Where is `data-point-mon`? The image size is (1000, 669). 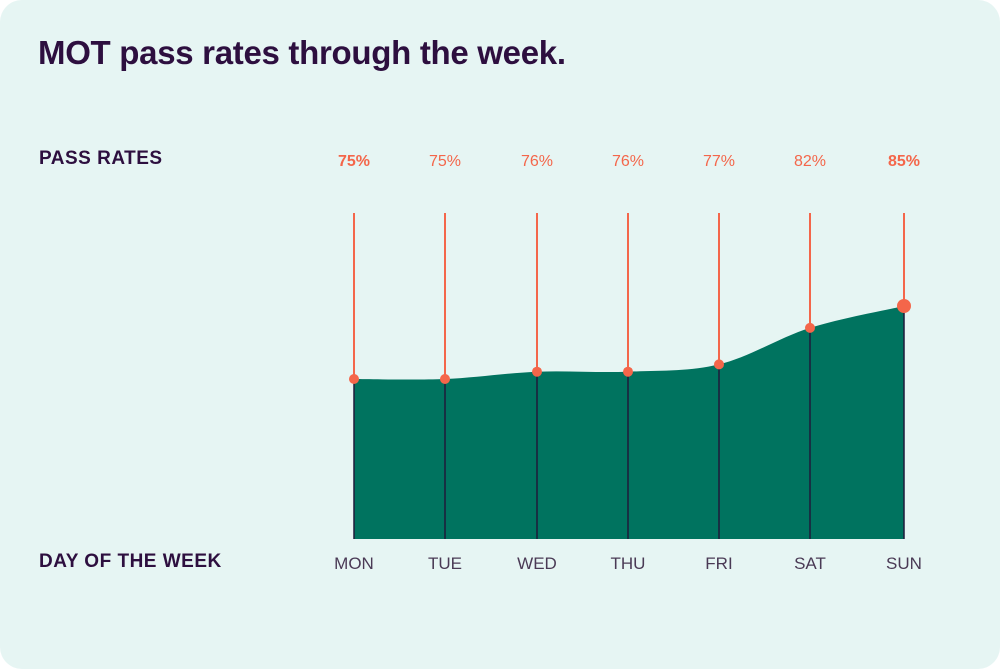
data-point-mon is located at coordinates (354, 379).